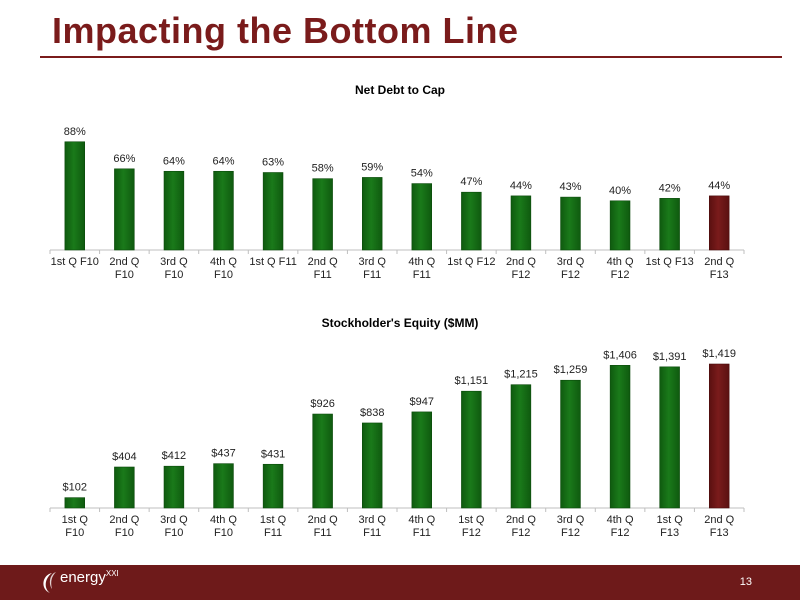 This screenshot has height=600, width=800. What do you see at coordinates (273, 163) in the screenshot?
I see `data-label: 63%` at bounding box center [273, 163].